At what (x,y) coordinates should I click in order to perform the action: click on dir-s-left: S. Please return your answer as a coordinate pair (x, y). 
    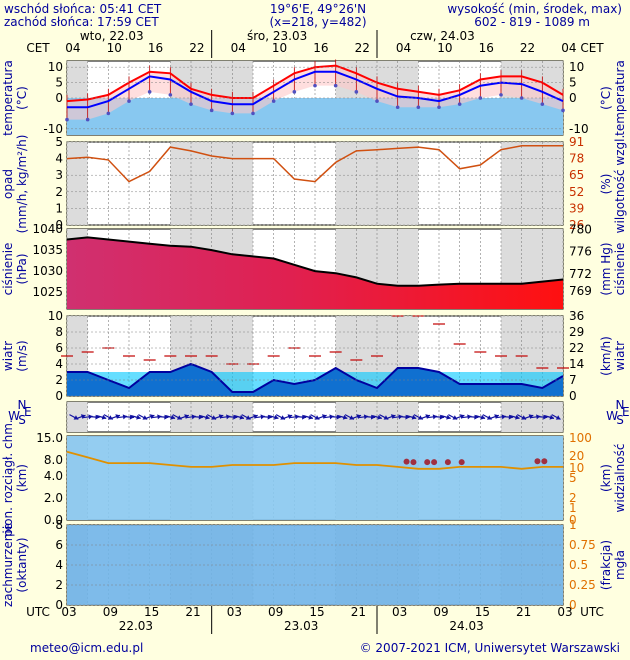
    Looking at the image, I should click on (22, 420).